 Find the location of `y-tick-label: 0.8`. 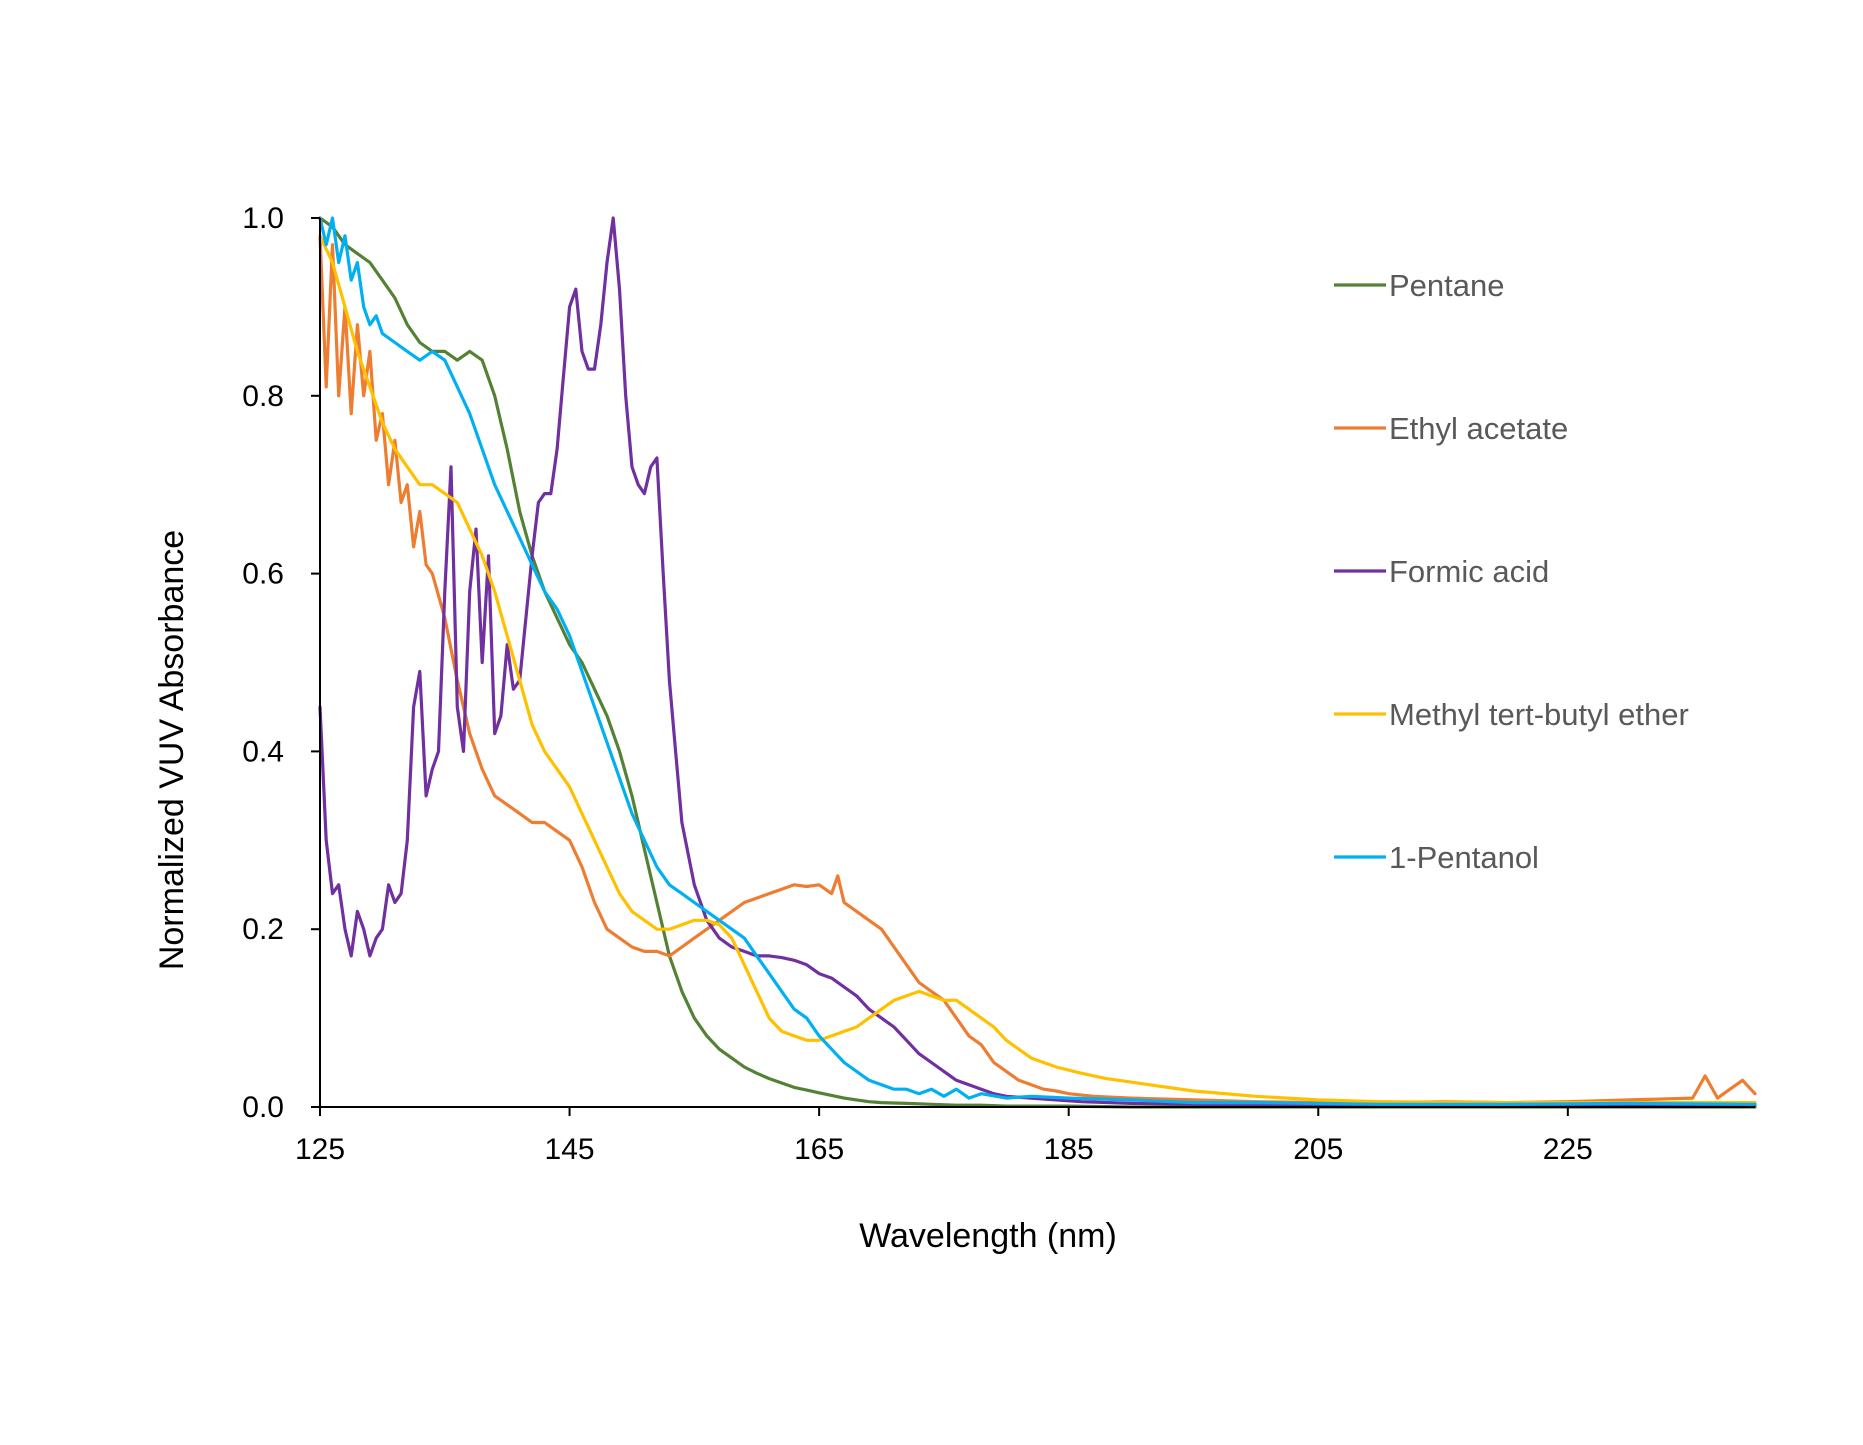

y-tick-label: 0.8 is located at coordinates (263, 396).